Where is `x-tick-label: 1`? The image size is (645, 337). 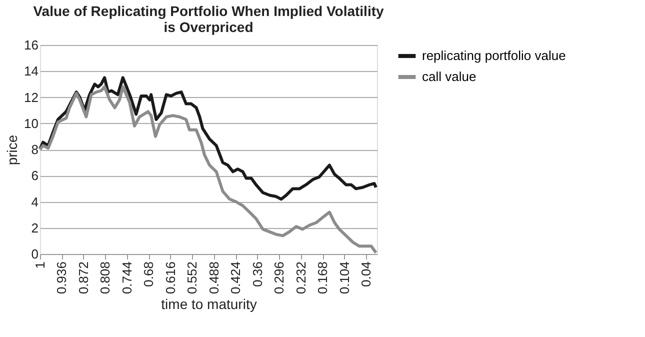
x-tick-label: 1 is located at coordinates (40, 265).